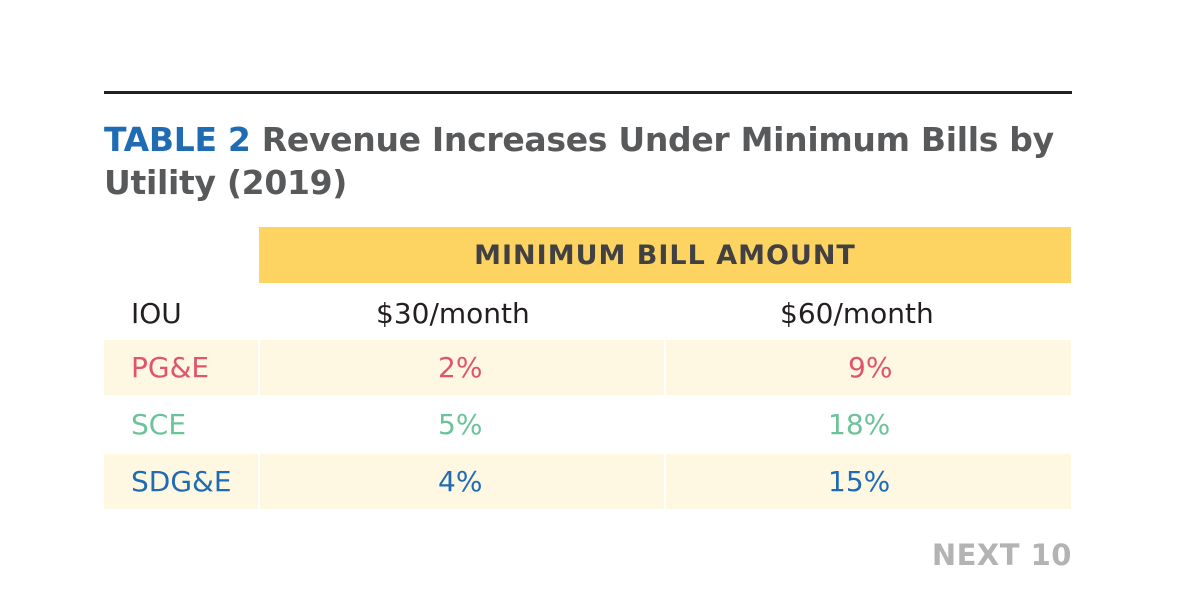 This screenshot has height=600, width=1177. Describe the element at coordinates (177, 139) in the screenshot. I see `table-number-label: TABLE 2` at that location.